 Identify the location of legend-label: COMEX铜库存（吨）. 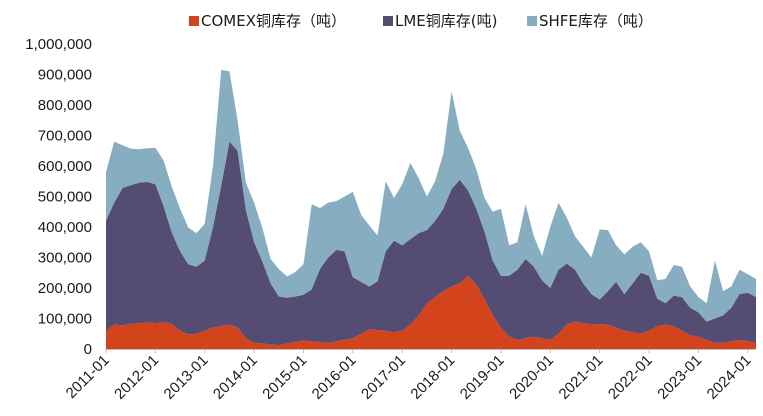
(273, 21).